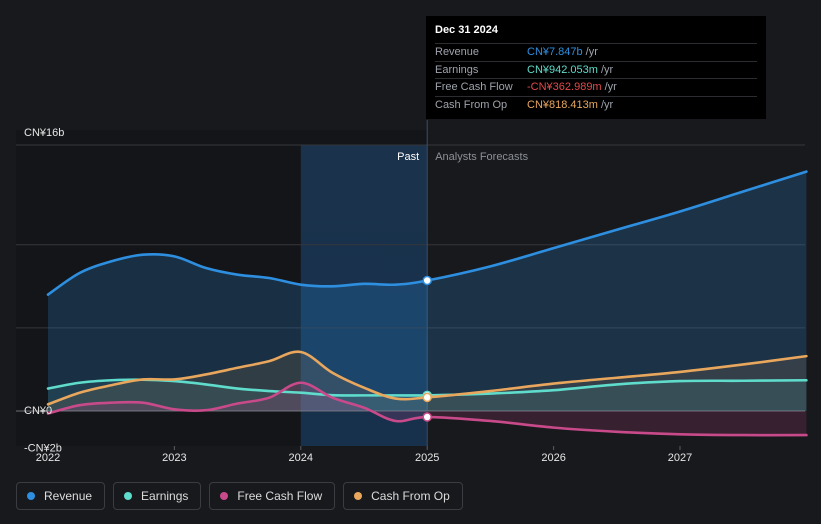 Image resolution: width=821 pixels, height=524 pixels. Describe the element at coordinates (427, 417) in the screenshot. I see `marker-free-cash-flow` at that location.